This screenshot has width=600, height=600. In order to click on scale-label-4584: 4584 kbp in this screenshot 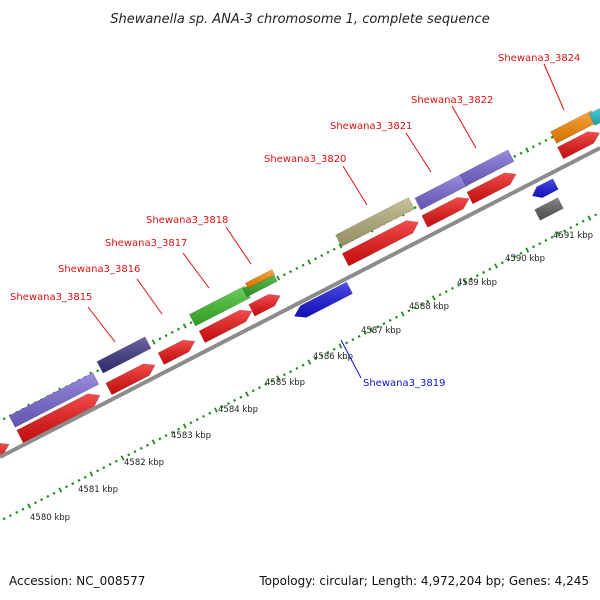, I will do `click(238, 410)`.